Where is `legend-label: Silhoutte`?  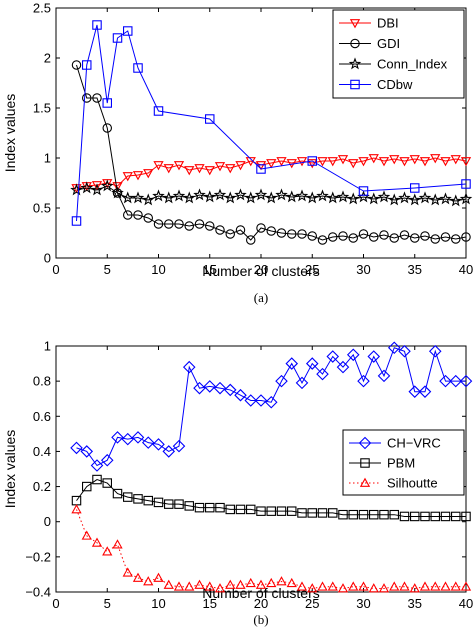 legend-label: Silhoutte is located at coordinates (412, 483).